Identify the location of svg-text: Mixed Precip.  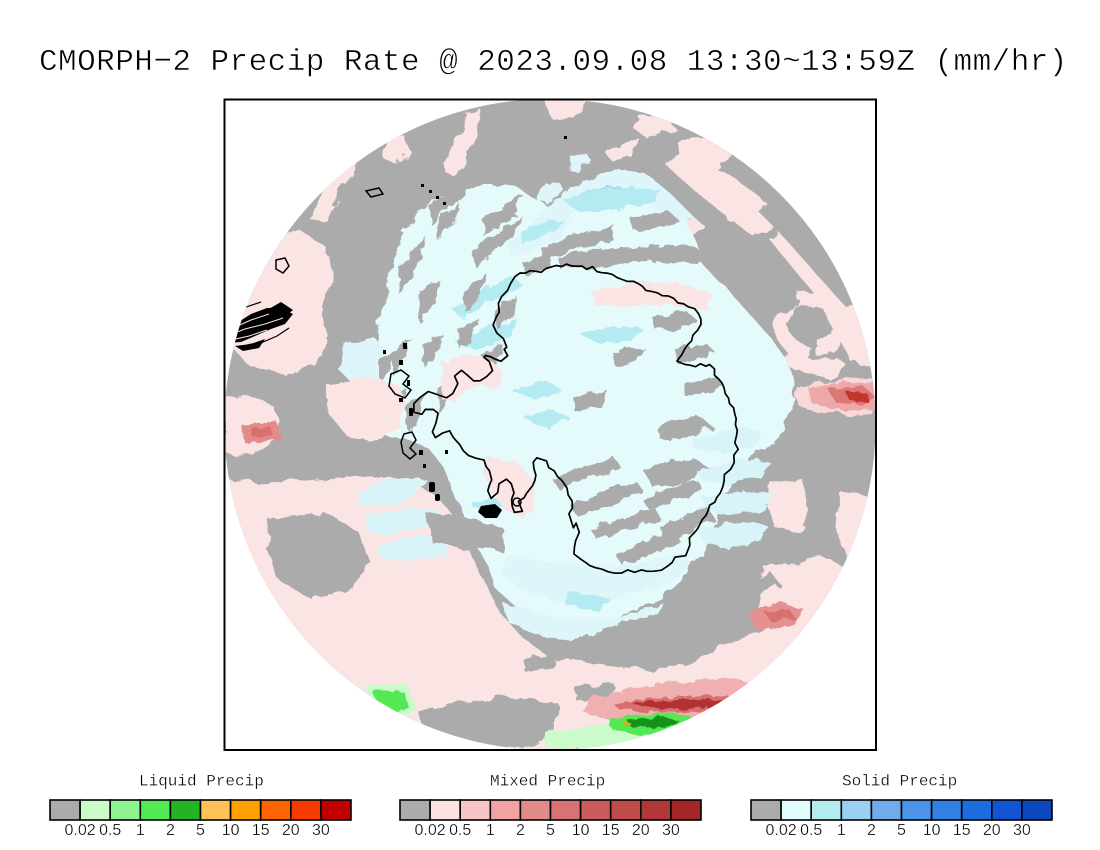
(547, 782).